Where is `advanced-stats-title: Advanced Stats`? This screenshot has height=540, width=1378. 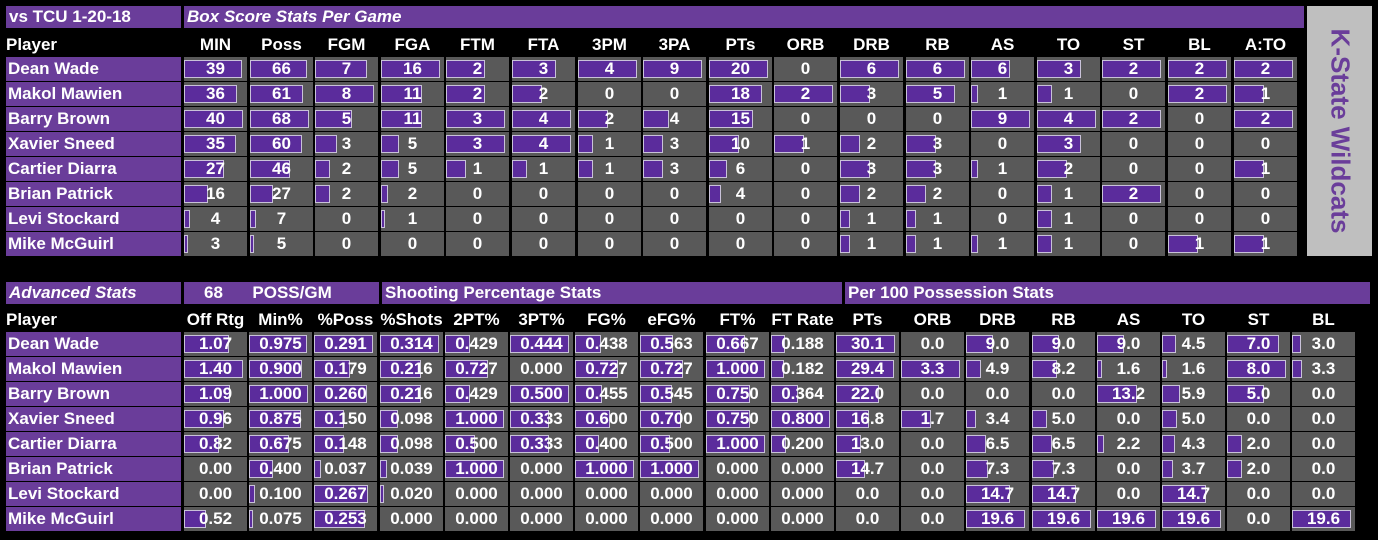 advanced-stats-title: Advanced Stats is located at coordinates (93, 293).